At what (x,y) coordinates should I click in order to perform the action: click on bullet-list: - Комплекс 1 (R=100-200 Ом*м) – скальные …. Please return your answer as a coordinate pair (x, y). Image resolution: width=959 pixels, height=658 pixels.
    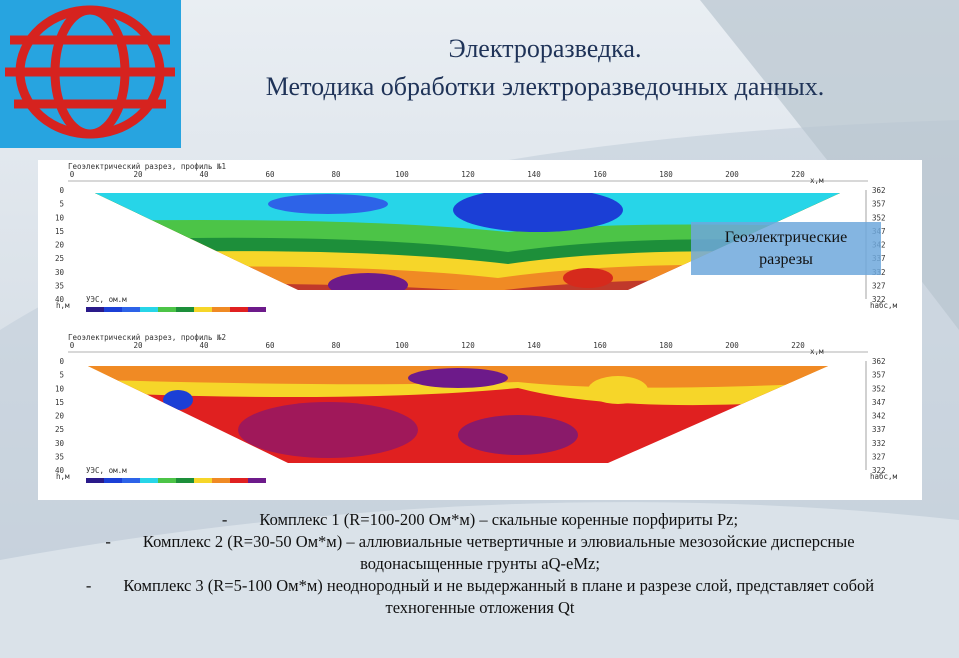
    Looking at the image, I should click on (480, 564).